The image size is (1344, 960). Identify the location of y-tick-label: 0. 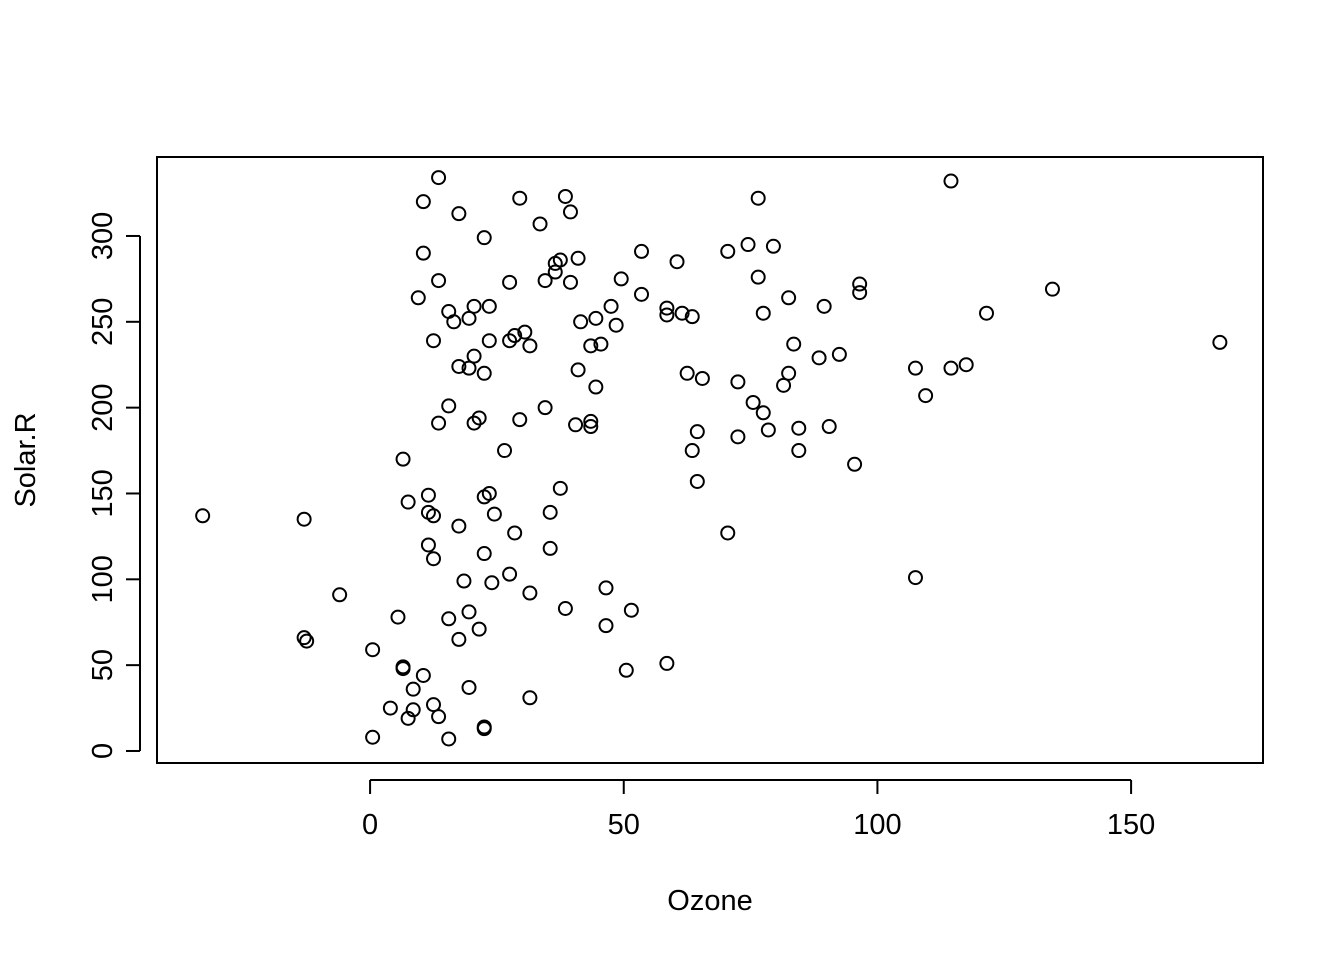
(103, 751).